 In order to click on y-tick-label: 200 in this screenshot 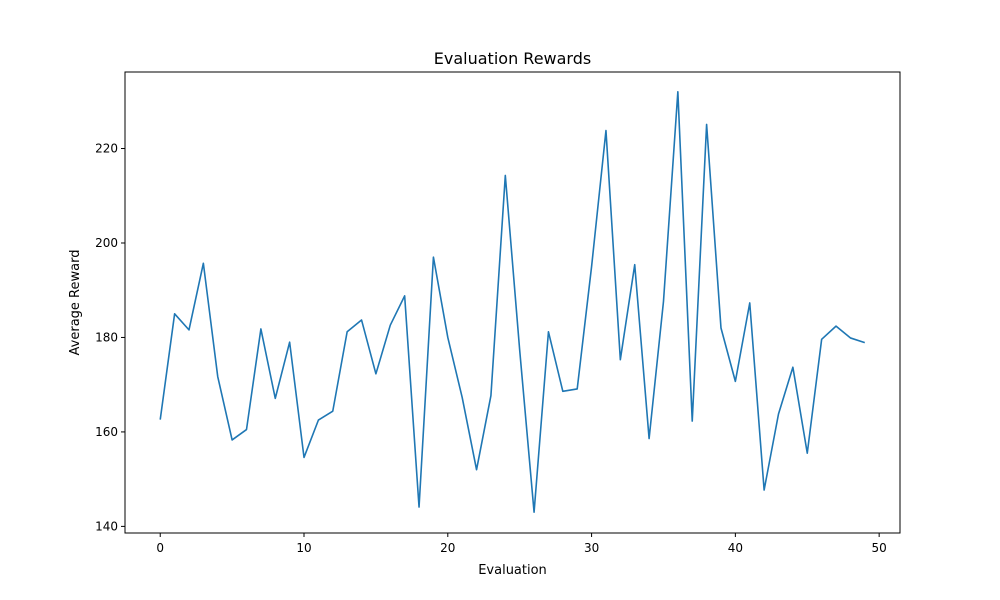, I will do `click(106, 243)`.